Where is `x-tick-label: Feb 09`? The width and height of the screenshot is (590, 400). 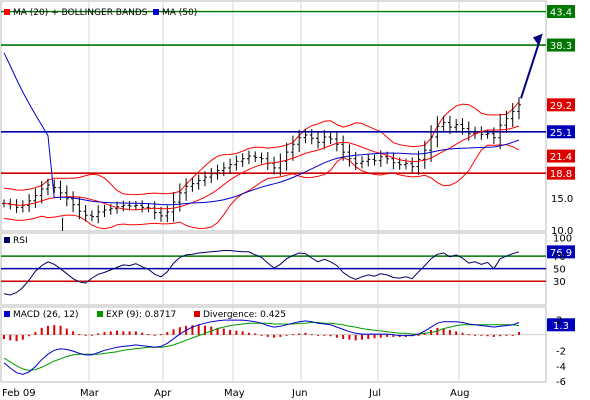
x-tick-label: Feb 09 is located at coordinates (19, 393).